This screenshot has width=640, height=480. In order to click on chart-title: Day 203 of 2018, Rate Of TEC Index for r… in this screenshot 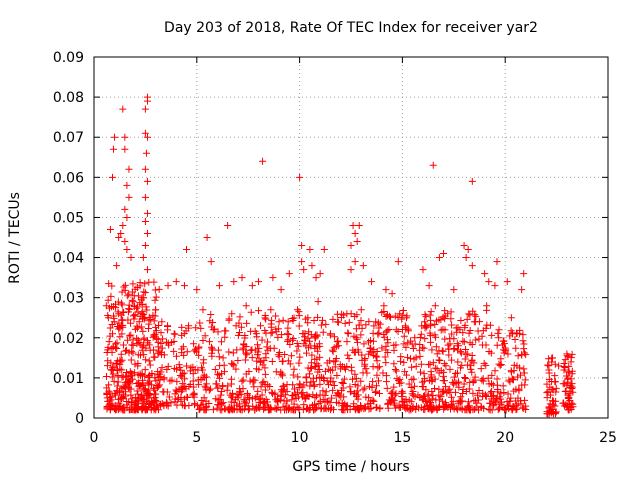, I will do `click(351, 28)`.